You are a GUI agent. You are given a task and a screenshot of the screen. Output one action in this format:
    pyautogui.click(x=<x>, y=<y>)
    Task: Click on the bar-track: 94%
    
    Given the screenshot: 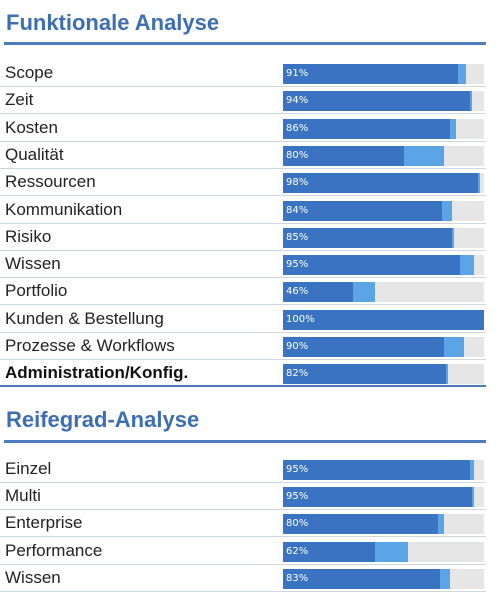 What is the action you would take?
    pyautogui.click(x=383, y=101)
    